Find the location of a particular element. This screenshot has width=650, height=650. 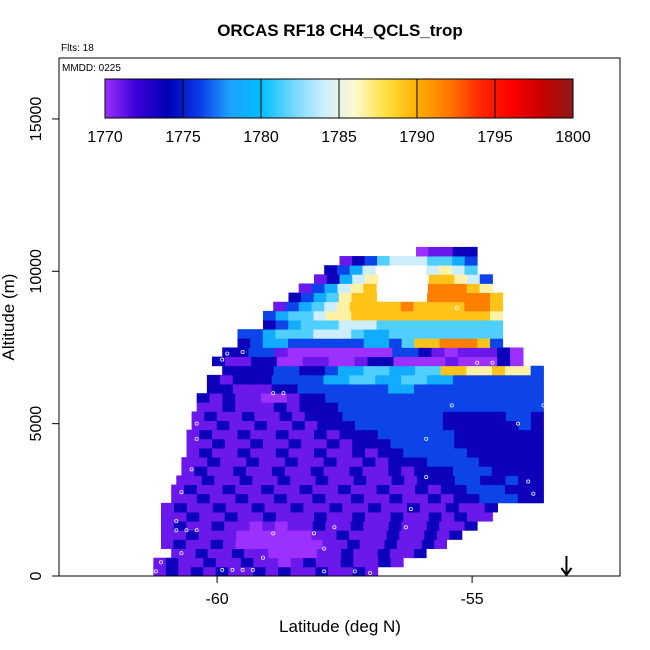

colorbar-ticks: 1770 1775 1780 1785 1790 1795 1800 is located at coordinates (339, 112).